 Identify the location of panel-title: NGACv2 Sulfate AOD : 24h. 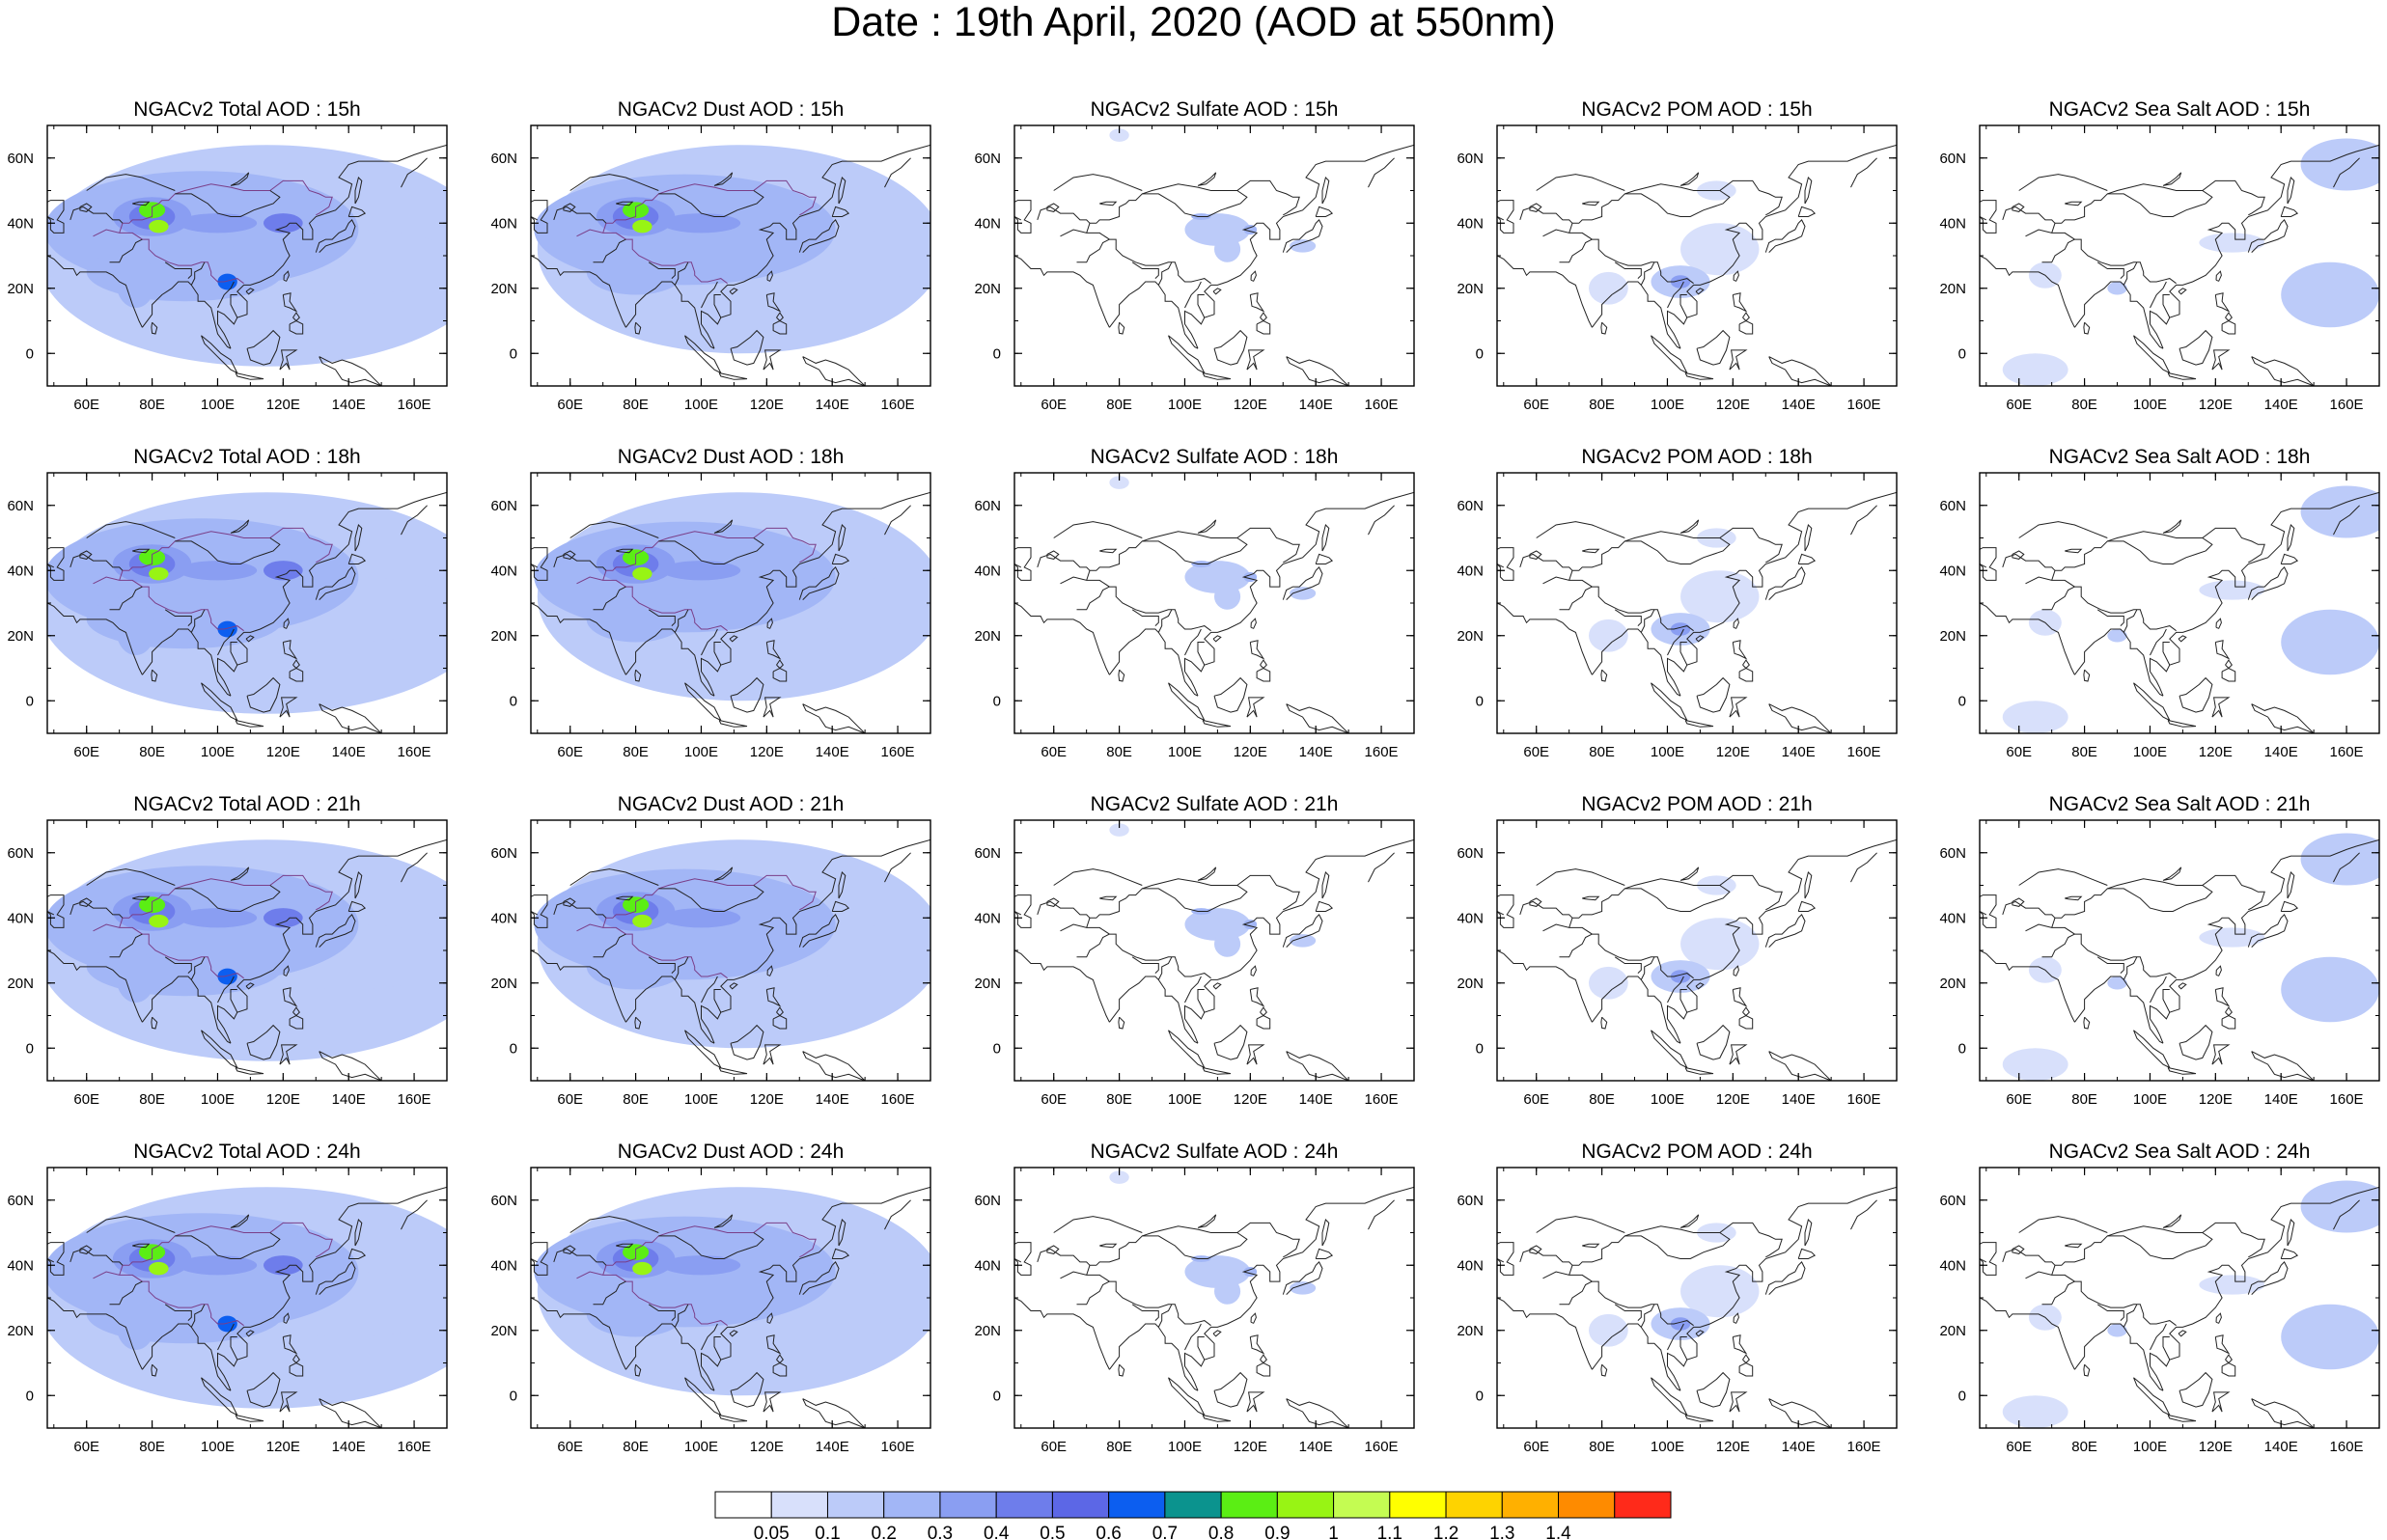
(1215, 1152).